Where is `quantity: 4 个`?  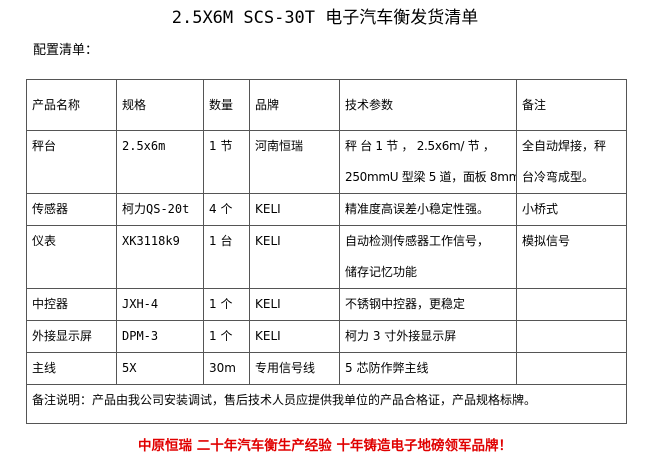
quantity: 4 个 is located at coordinates (226, 209).